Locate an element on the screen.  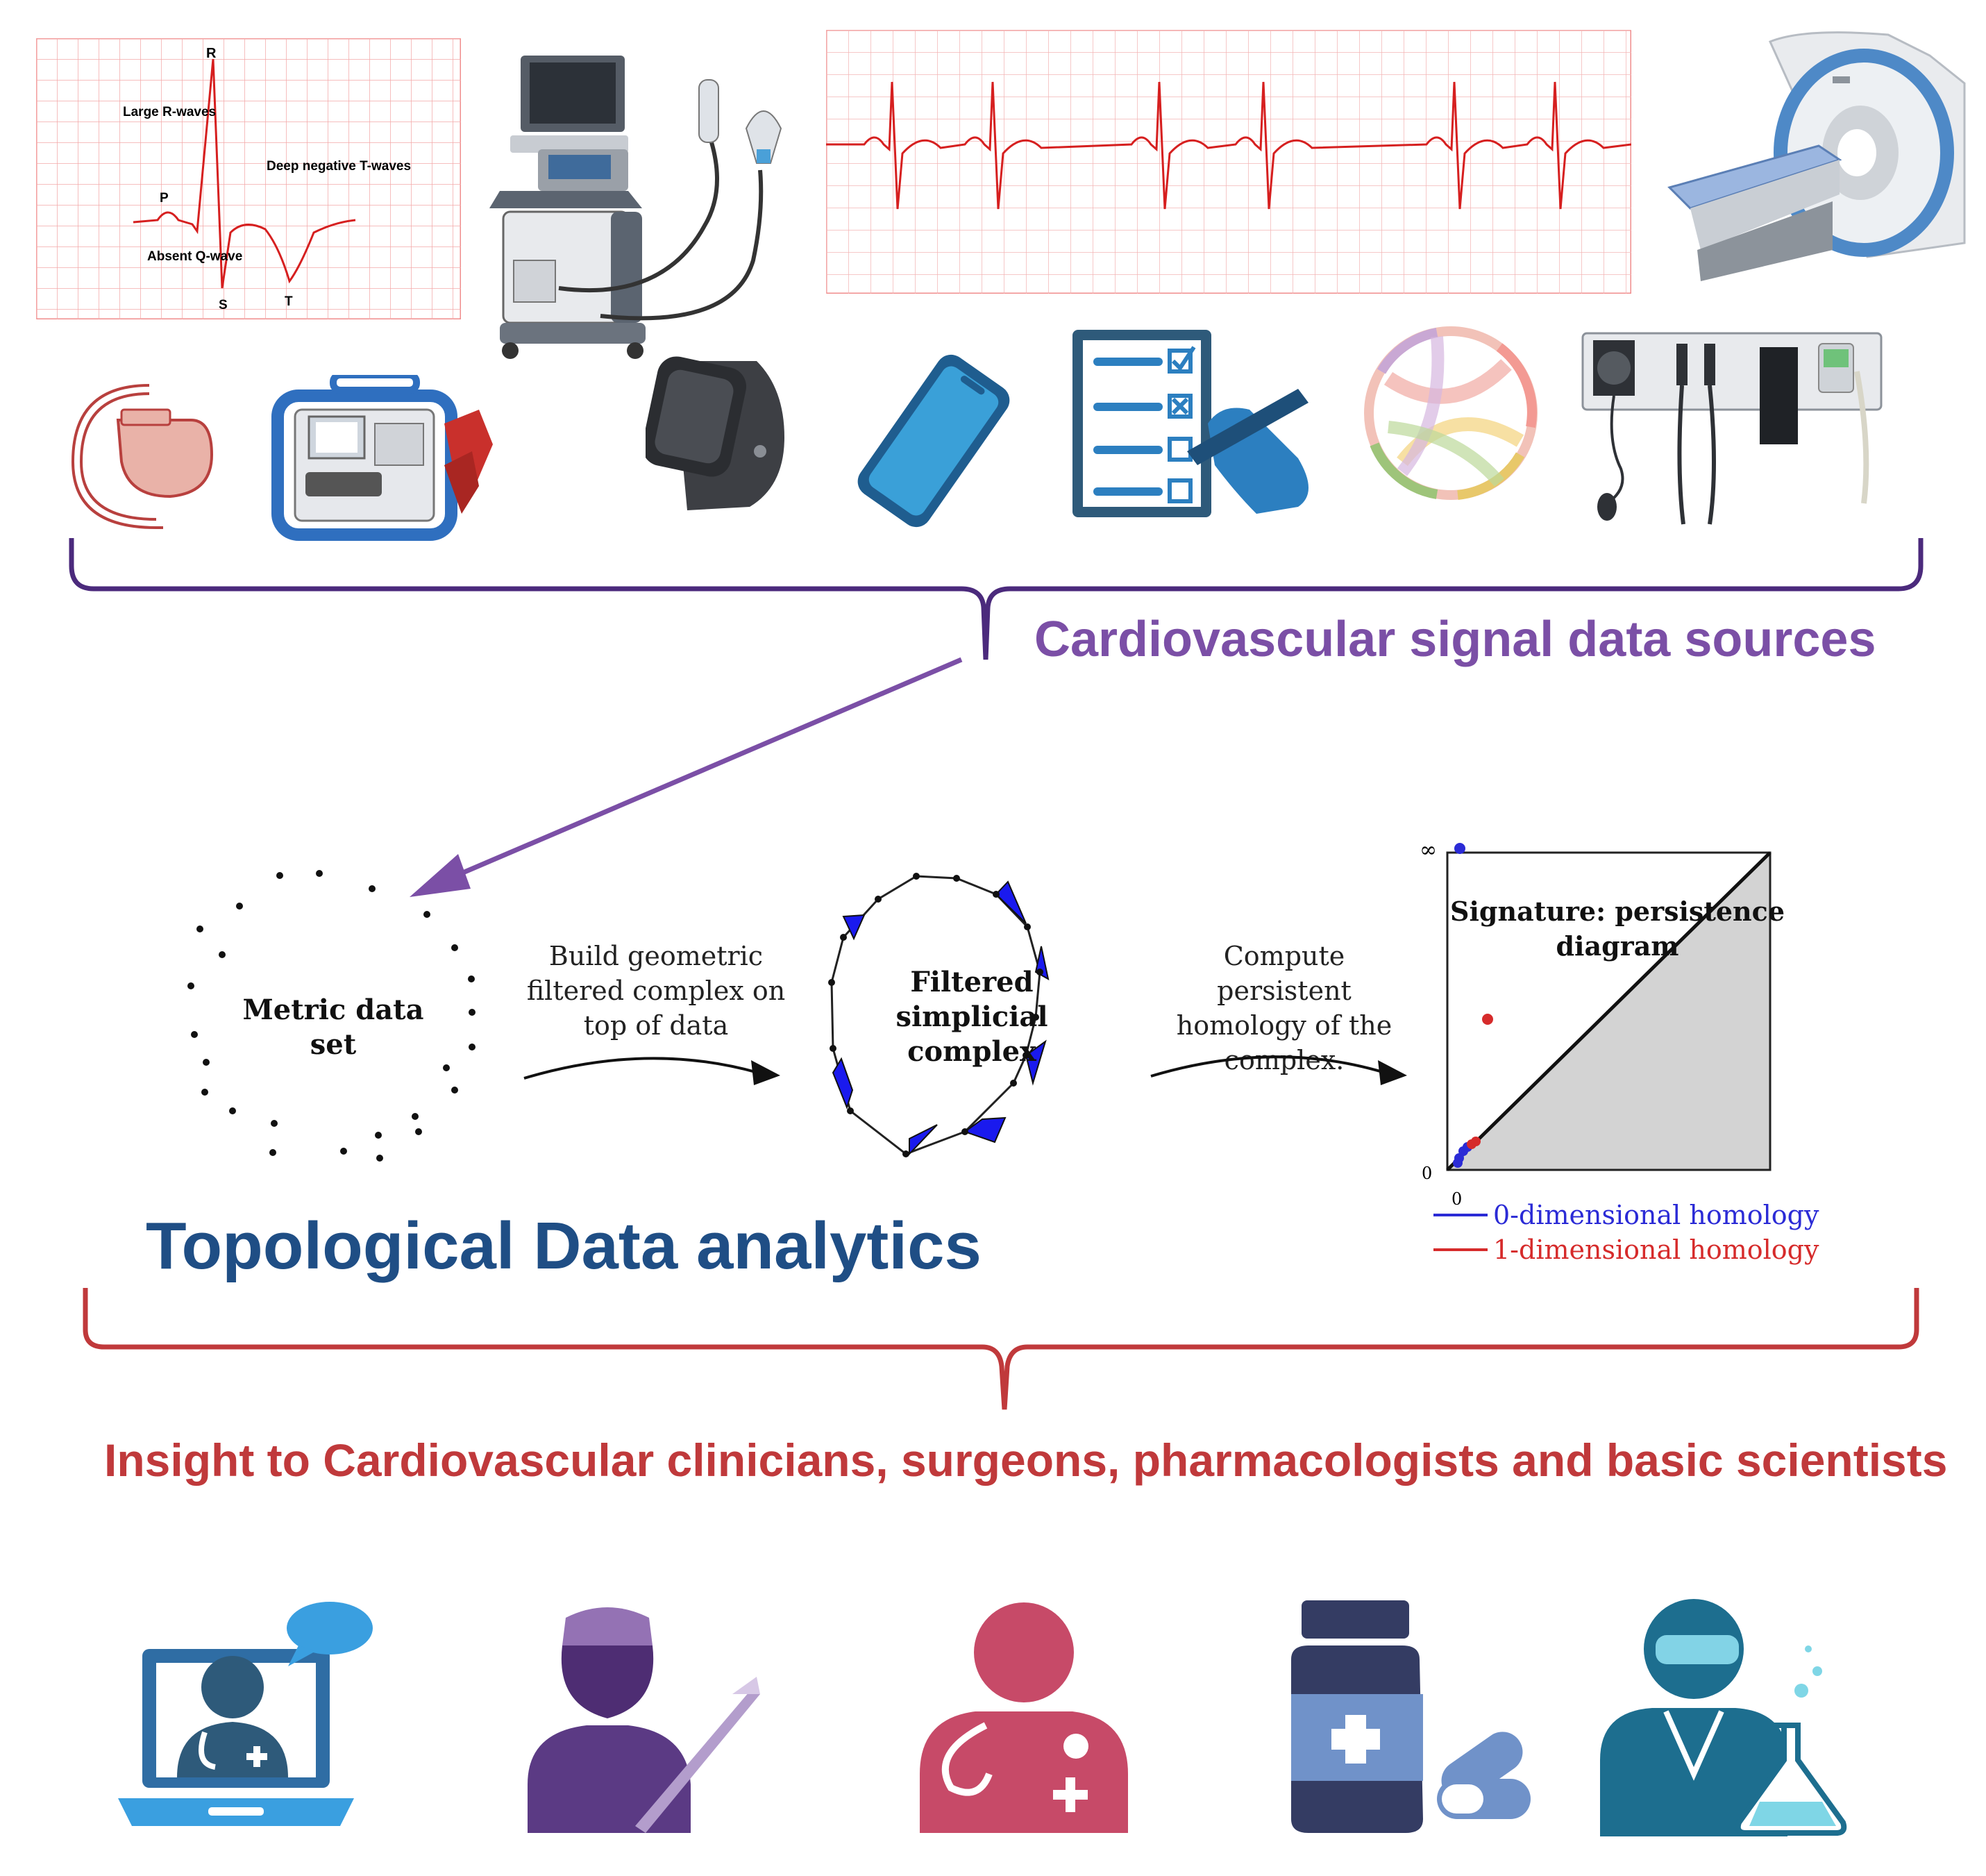
persistence-diagram-plot: ∞ 0 0 is located at coordinates (1596, 1024).